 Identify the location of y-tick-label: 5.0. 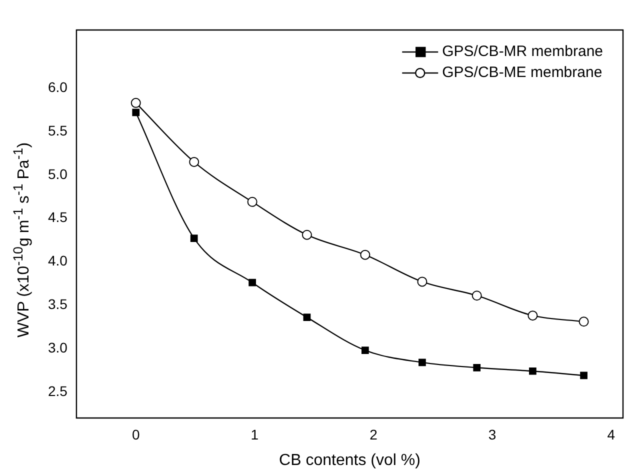
(58, 174).